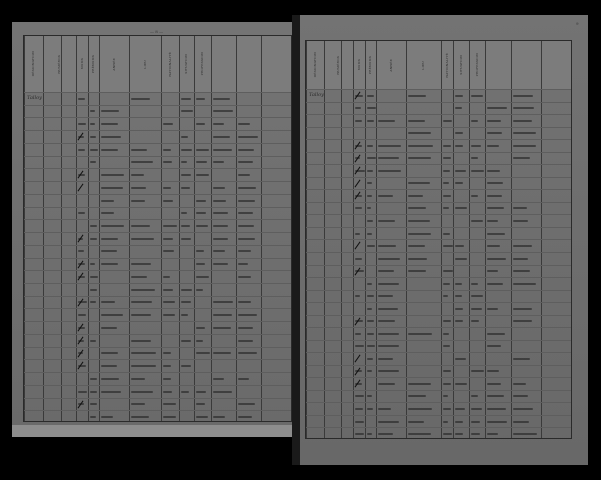 The image size is (601, 480). Describe the element at coordinates (93, 64) in the screenshot. I see `column-header-cell: PRÉNOMS` at that location.